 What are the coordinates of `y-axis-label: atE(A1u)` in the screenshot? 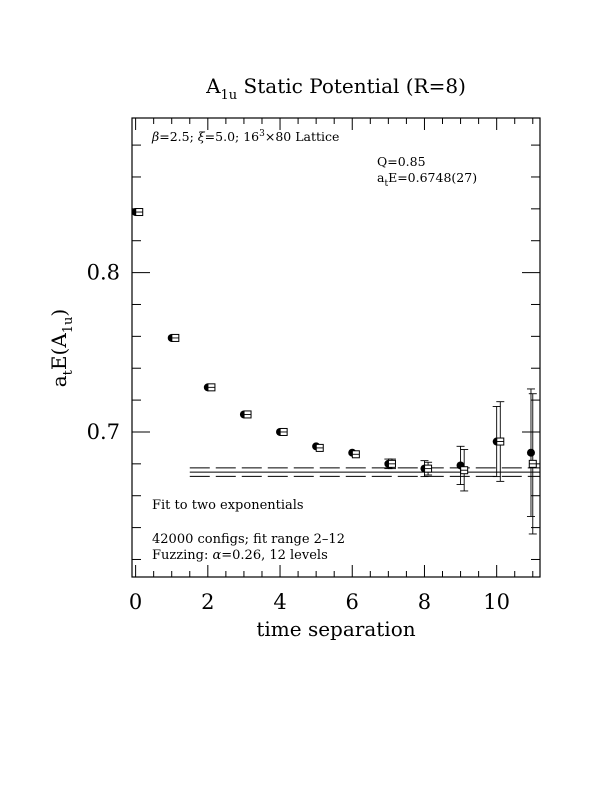 It's located at (61, 348).